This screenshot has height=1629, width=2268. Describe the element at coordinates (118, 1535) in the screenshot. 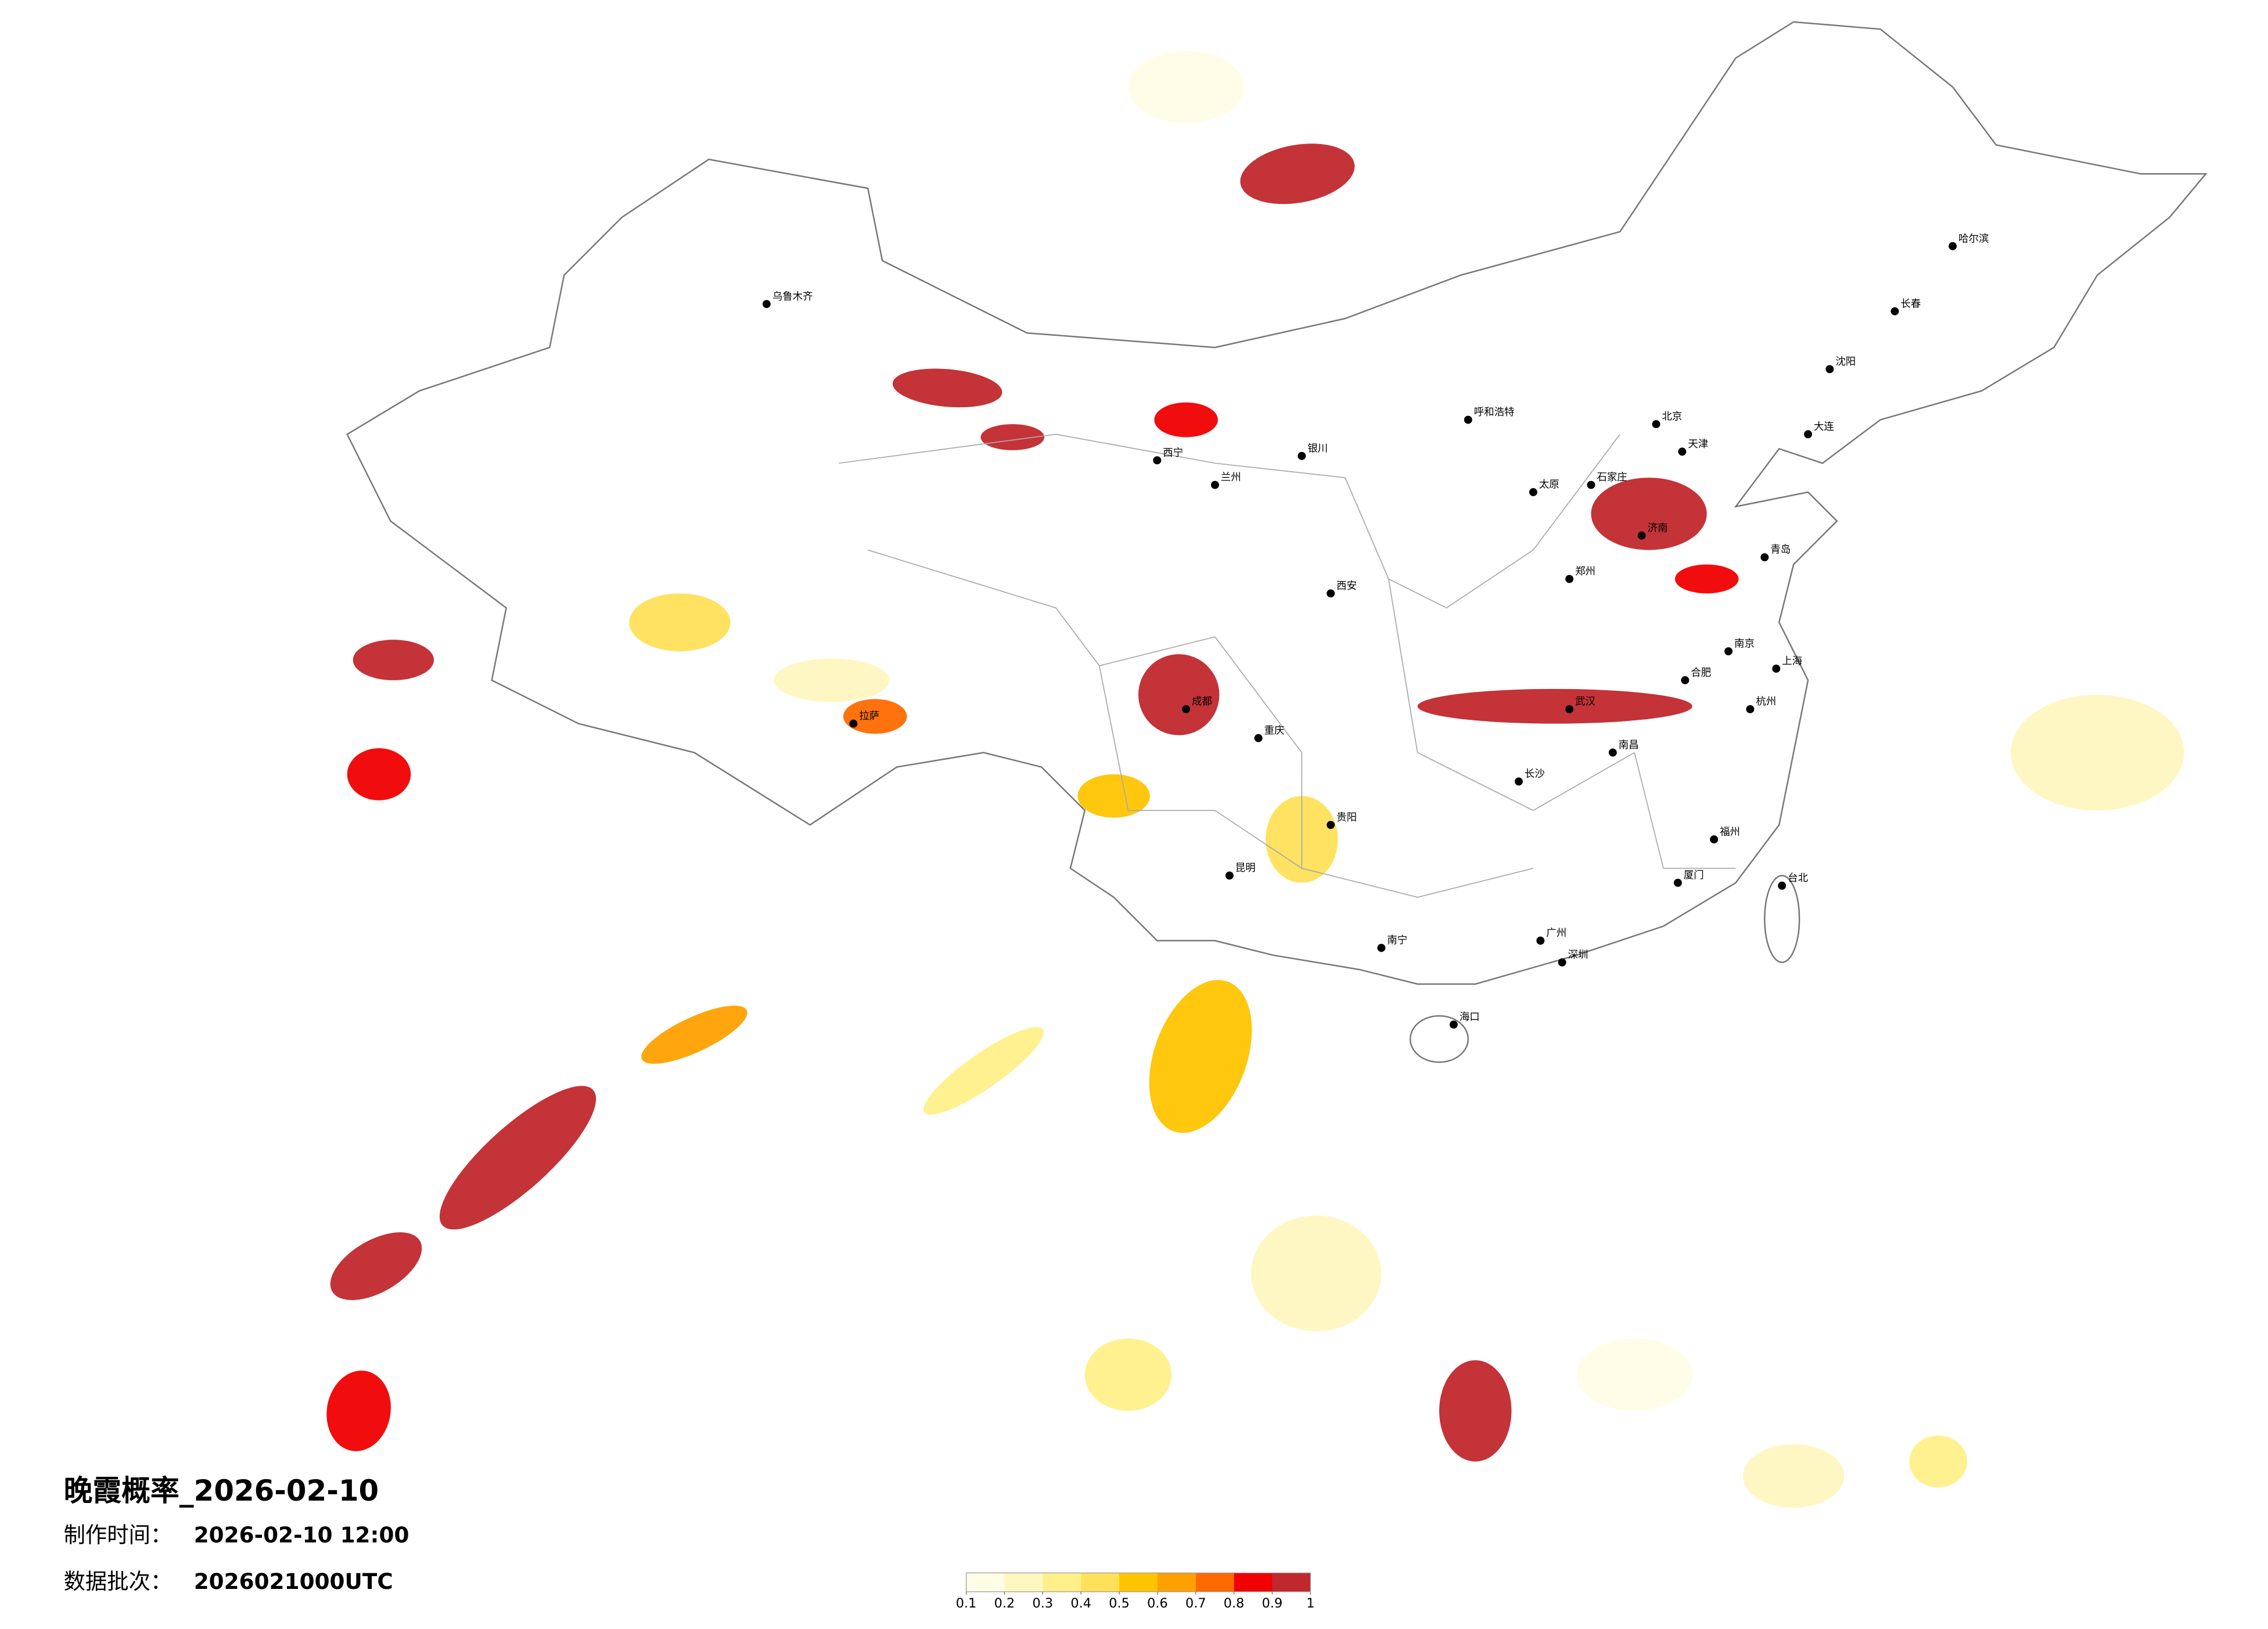

I see `made-label: 制作时间：` at that location.